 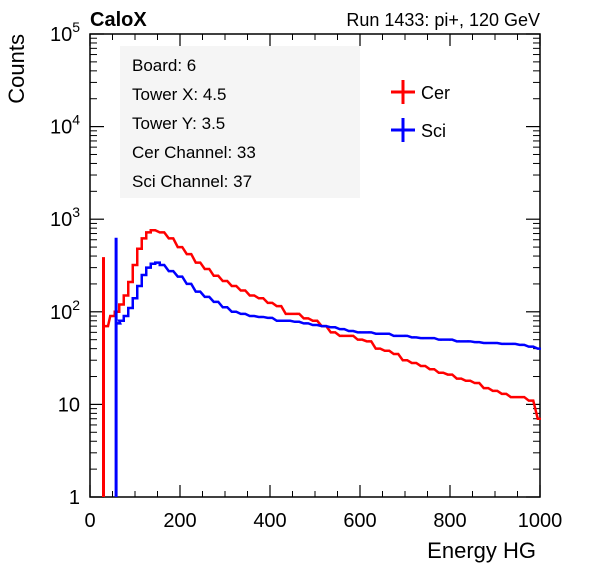 What do you see at coordinates (443, 20) in the screenshot?
I see `header-right-label: Run 1433: pi+, 120 GeV` at bounding box center [443, 20].